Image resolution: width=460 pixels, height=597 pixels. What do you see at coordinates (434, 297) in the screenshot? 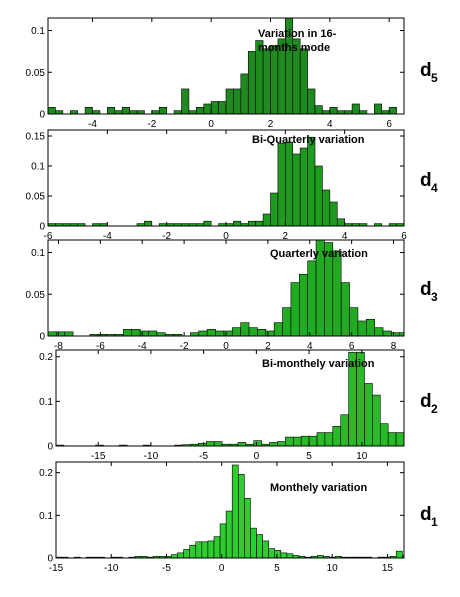
I see `panel-label-subscript: 3` at bounding box center [434, 297].